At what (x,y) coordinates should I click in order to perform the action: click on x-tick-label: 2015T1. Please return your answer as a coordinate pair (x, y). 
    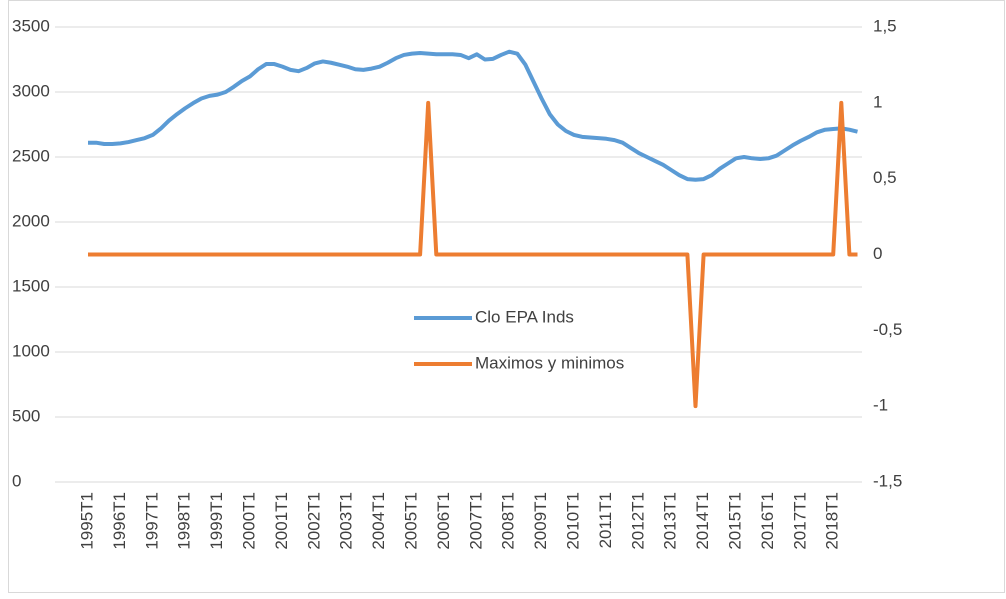
    Looking at the image, I should click on (734, 521).